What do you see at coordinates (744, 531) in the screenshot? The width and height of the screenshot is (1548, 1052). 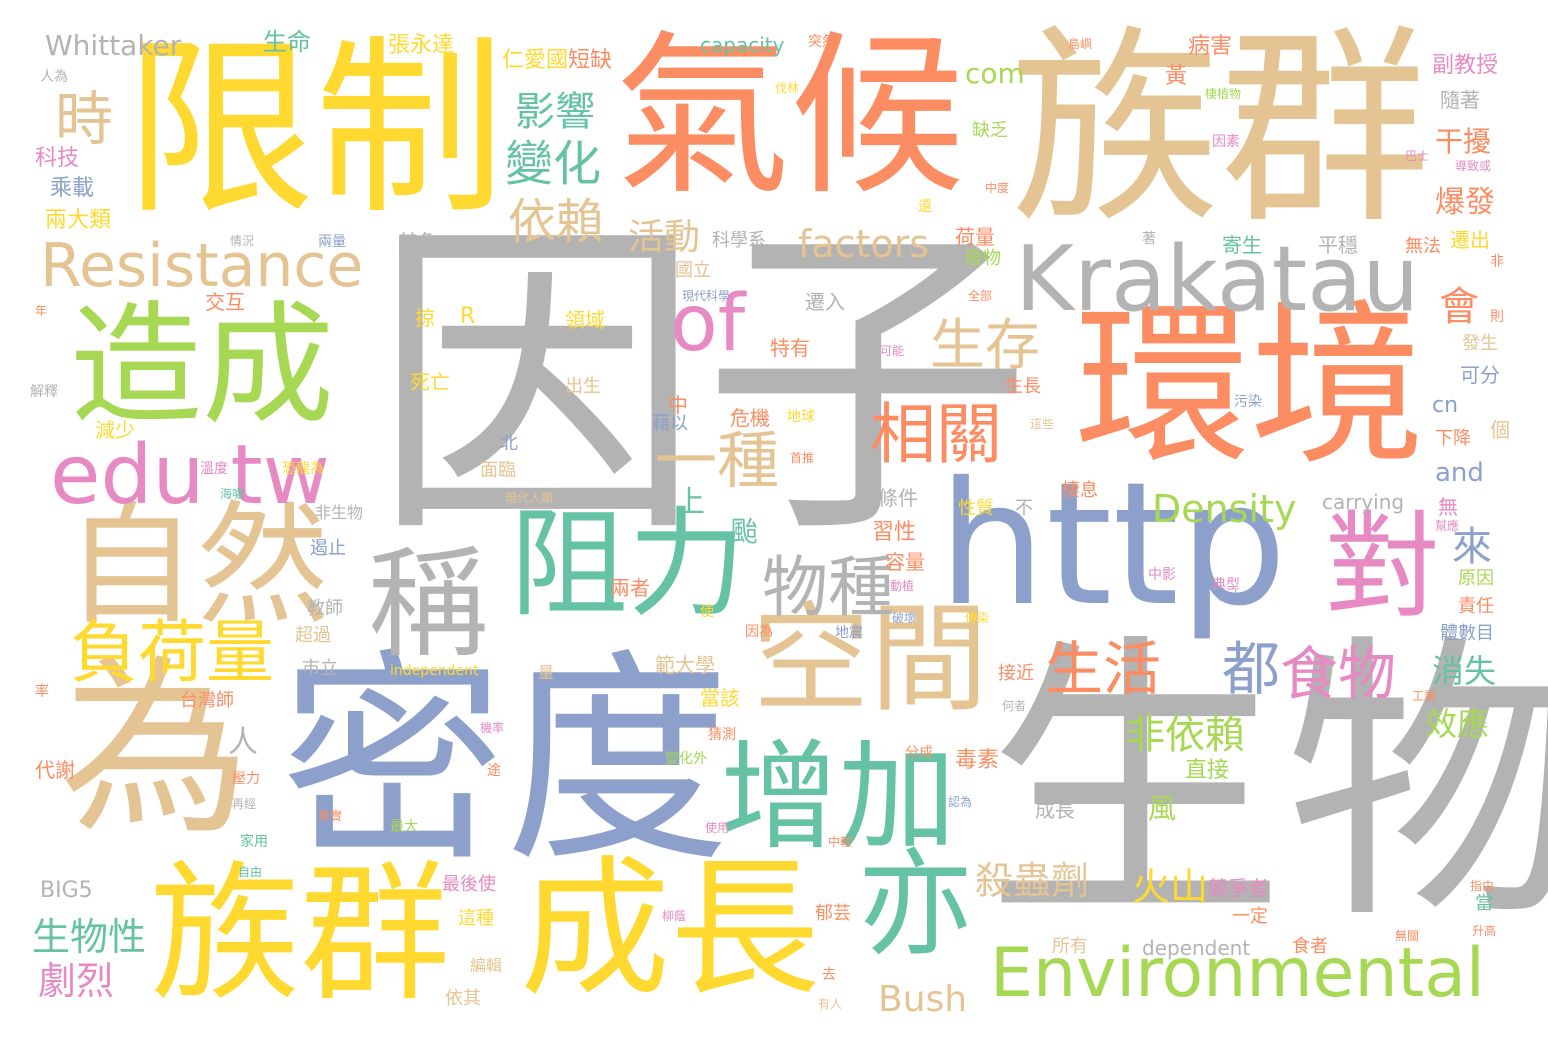 I see `word: 颱` at bounding box center [744, 531].